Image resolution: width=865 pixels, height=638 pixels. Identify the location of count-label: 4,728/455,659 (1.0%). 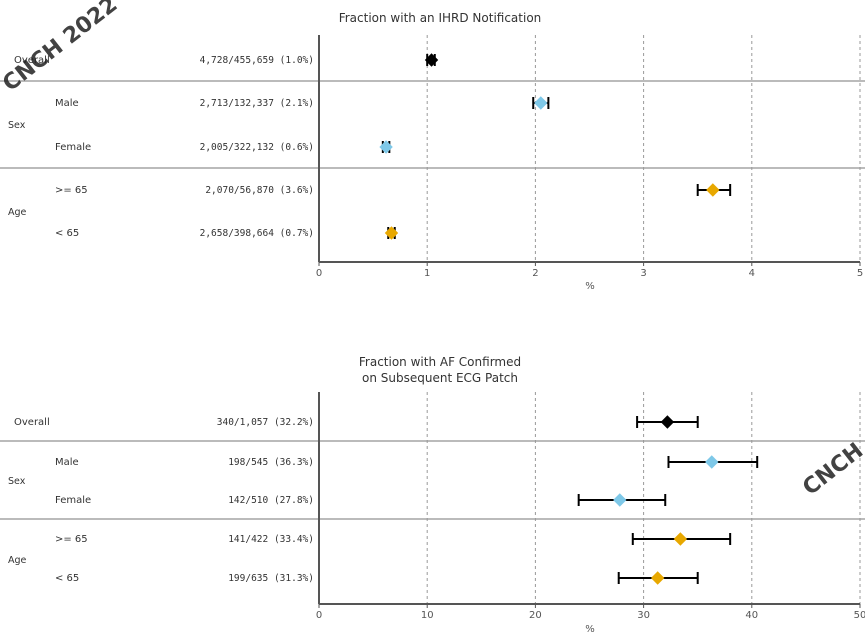
(257, 60).